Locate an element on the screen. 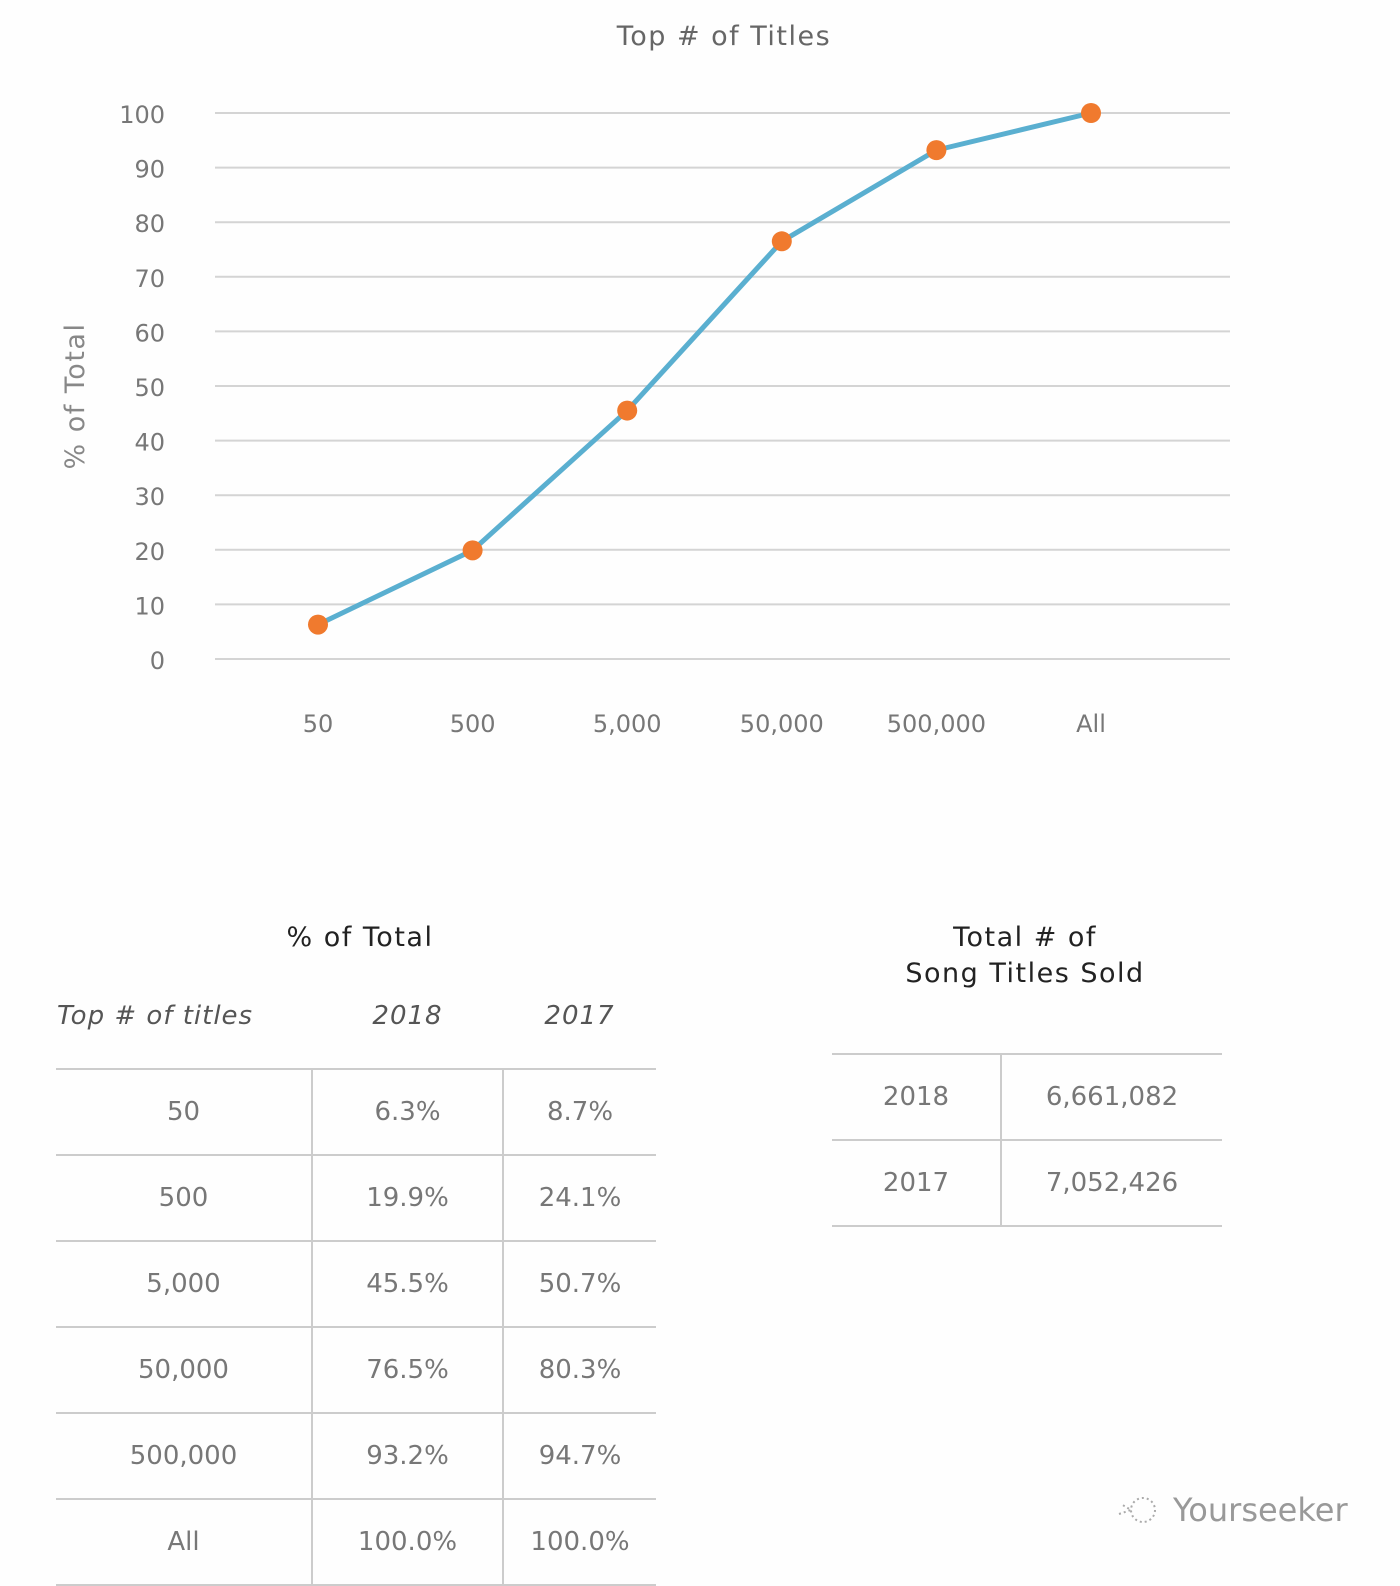 This screenshot has width=1400, height=1586. totals-title-line2: Song Titles Sold is located at coordinates (1025, 973).